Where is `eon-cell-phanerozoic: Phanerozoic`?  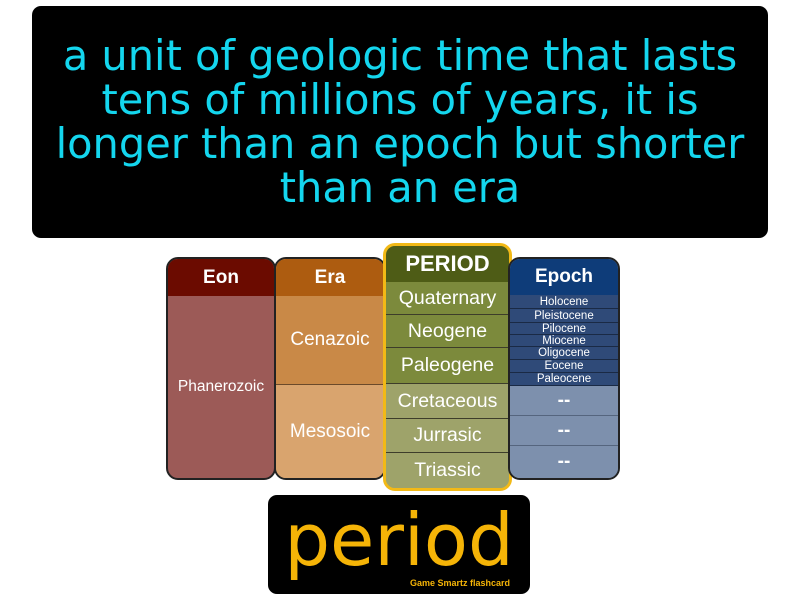
eon-cell-phanerozoic: Phanerozoic is located at coordinates (221, 386).